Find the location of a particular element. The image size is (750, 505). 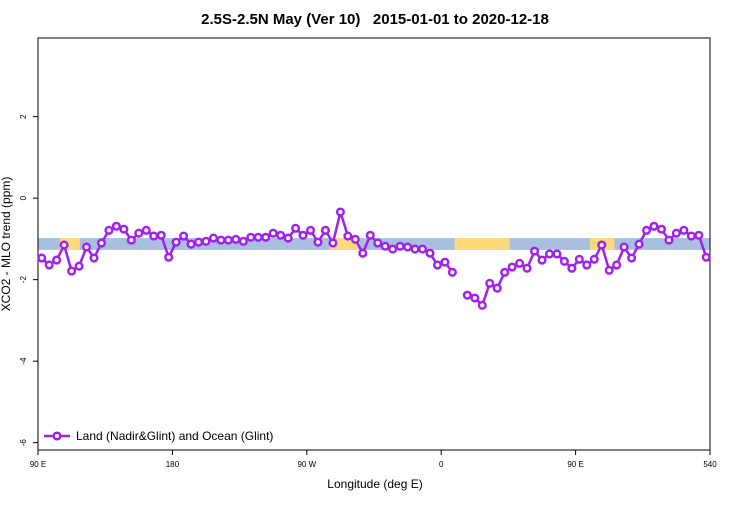

y-tick-label: -2 is located at coordinates (23, 280).